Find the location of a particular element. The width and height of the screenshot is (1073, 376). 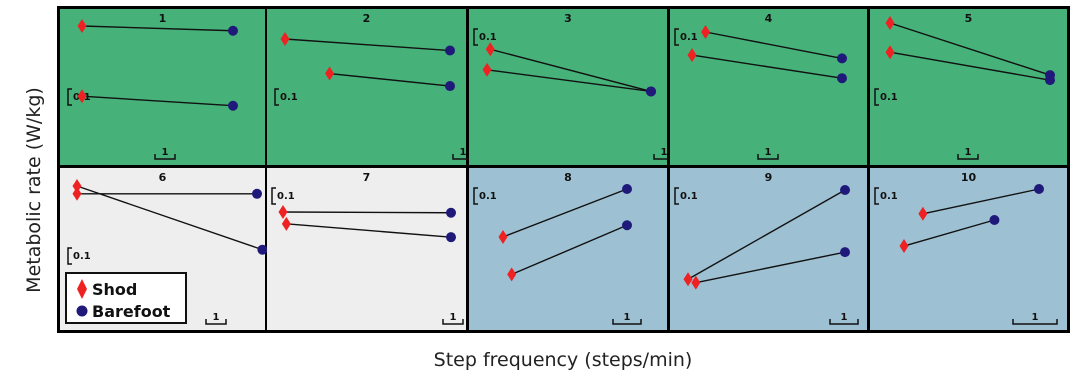

panel-number: 6 is located at coordinates (163, 177).